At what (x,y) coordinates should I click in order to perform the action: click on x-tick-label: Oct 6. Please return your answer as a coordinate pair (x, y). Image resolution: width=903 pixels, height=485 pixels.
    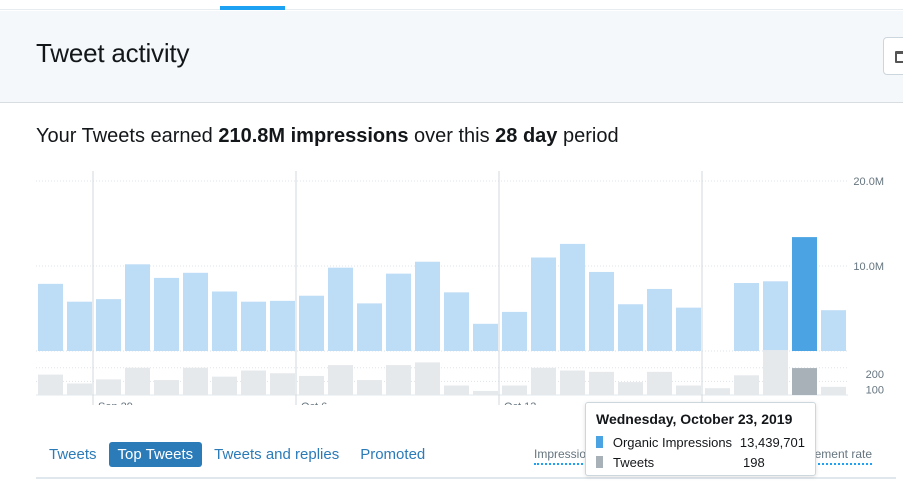
    Looking at the image, I should click on (314, 403).